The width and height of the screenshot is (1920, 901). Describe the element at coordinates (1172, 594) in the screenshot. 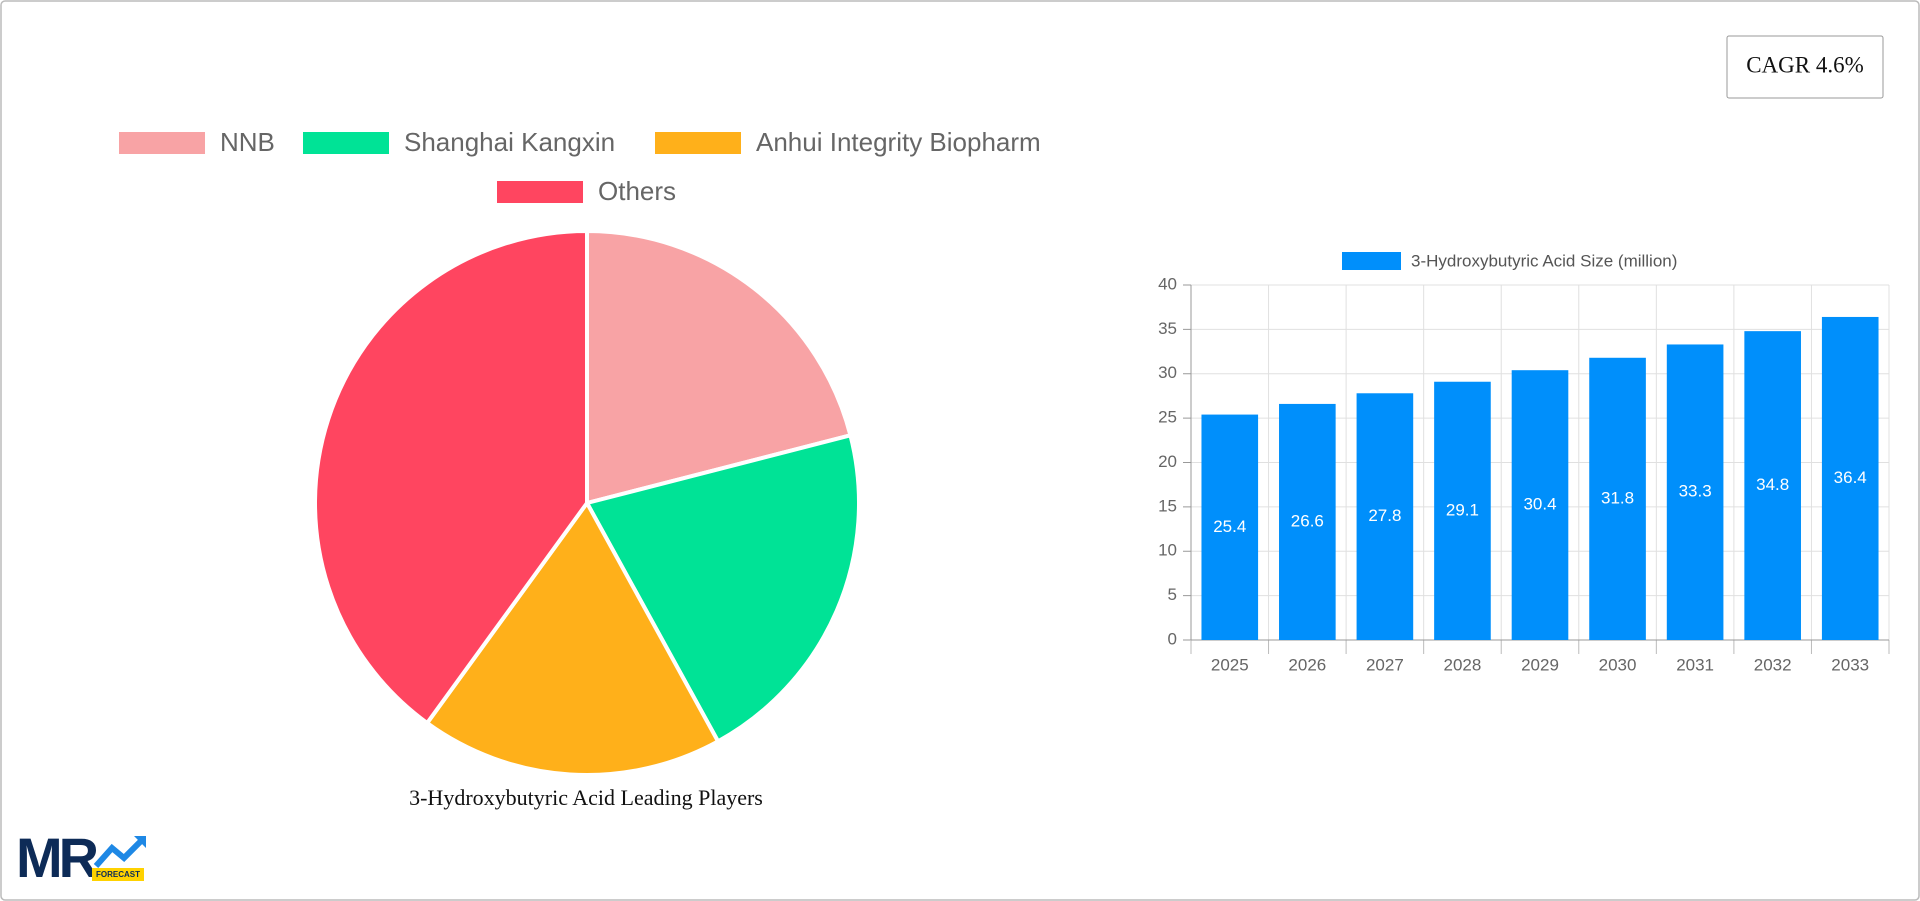

I see `y-tick-label: 5` at that location.